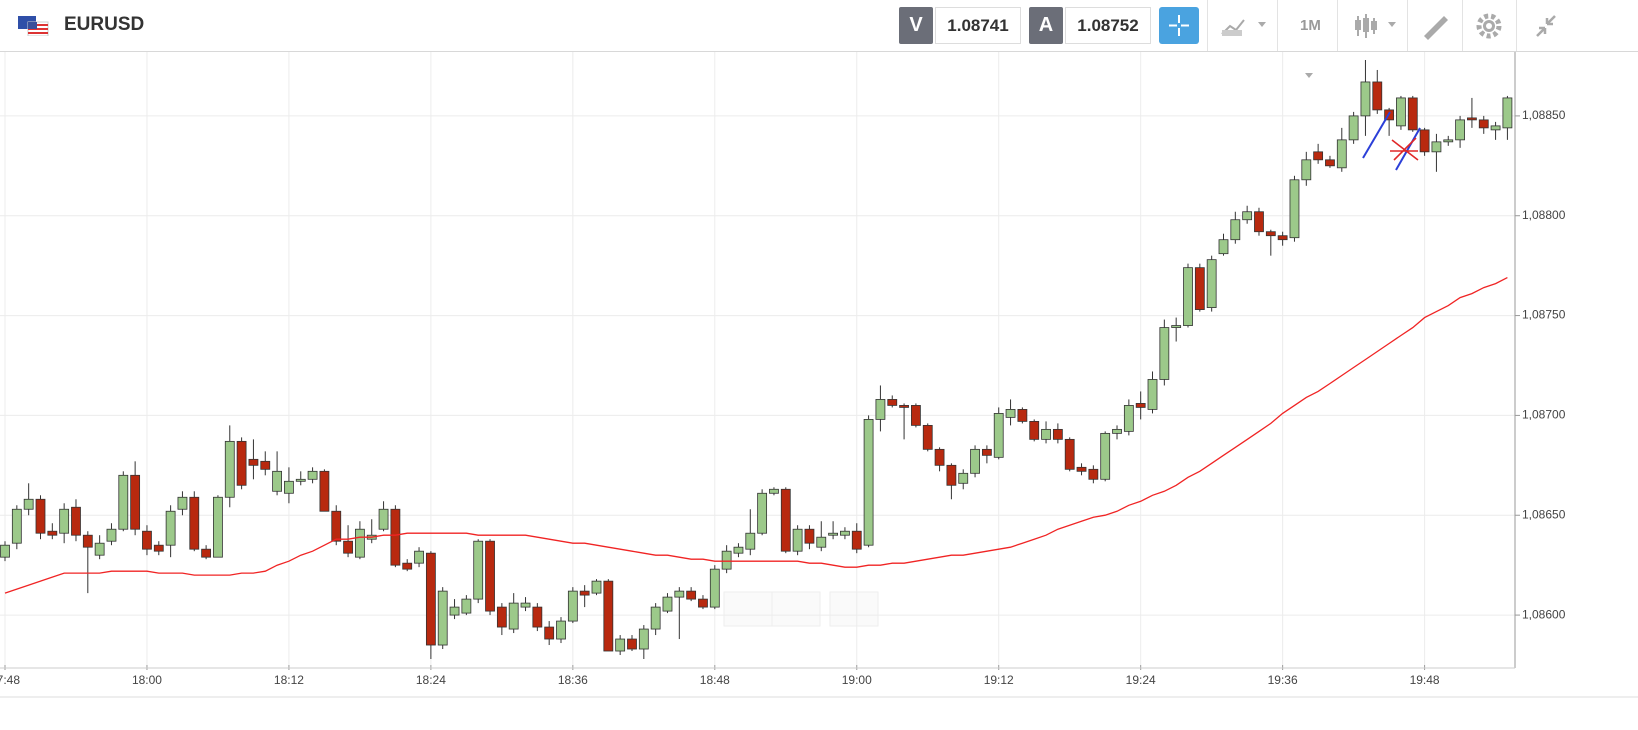  What do you see at coordinates (916, 25) in the screenshot?
I see `bid-button: V` at bounding box center [916, 25].